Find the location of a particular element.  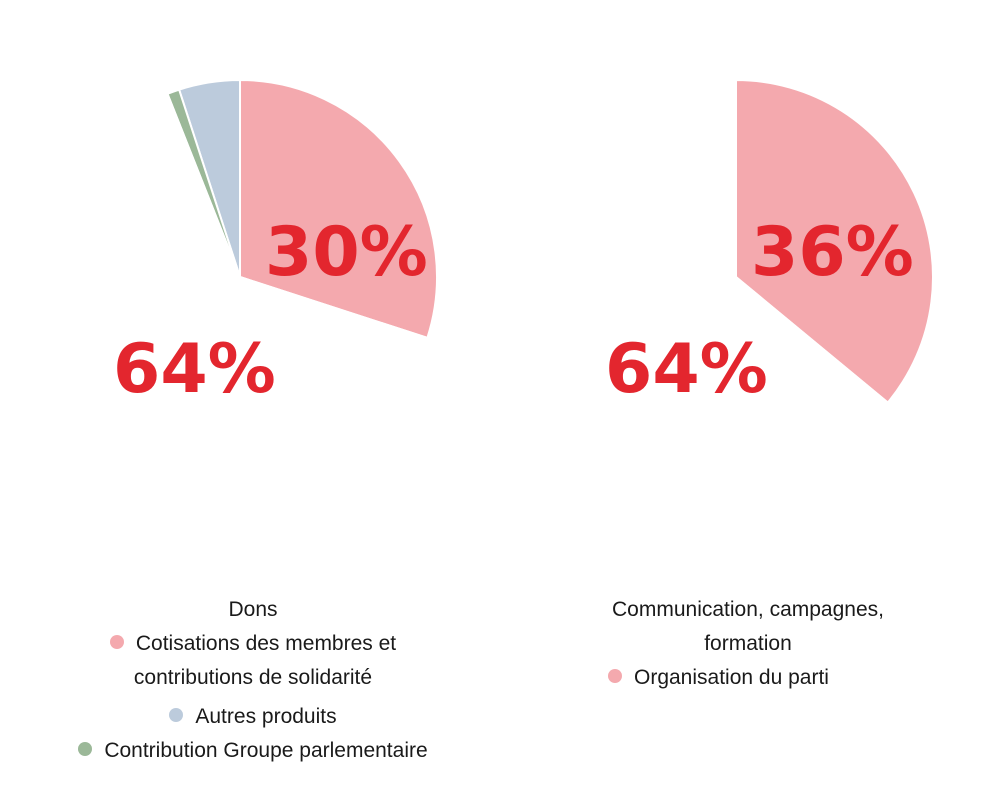

pie1-slice-cotisations-des-membres-et-contributions-de-solidarit is located at coordinates (338, 209).